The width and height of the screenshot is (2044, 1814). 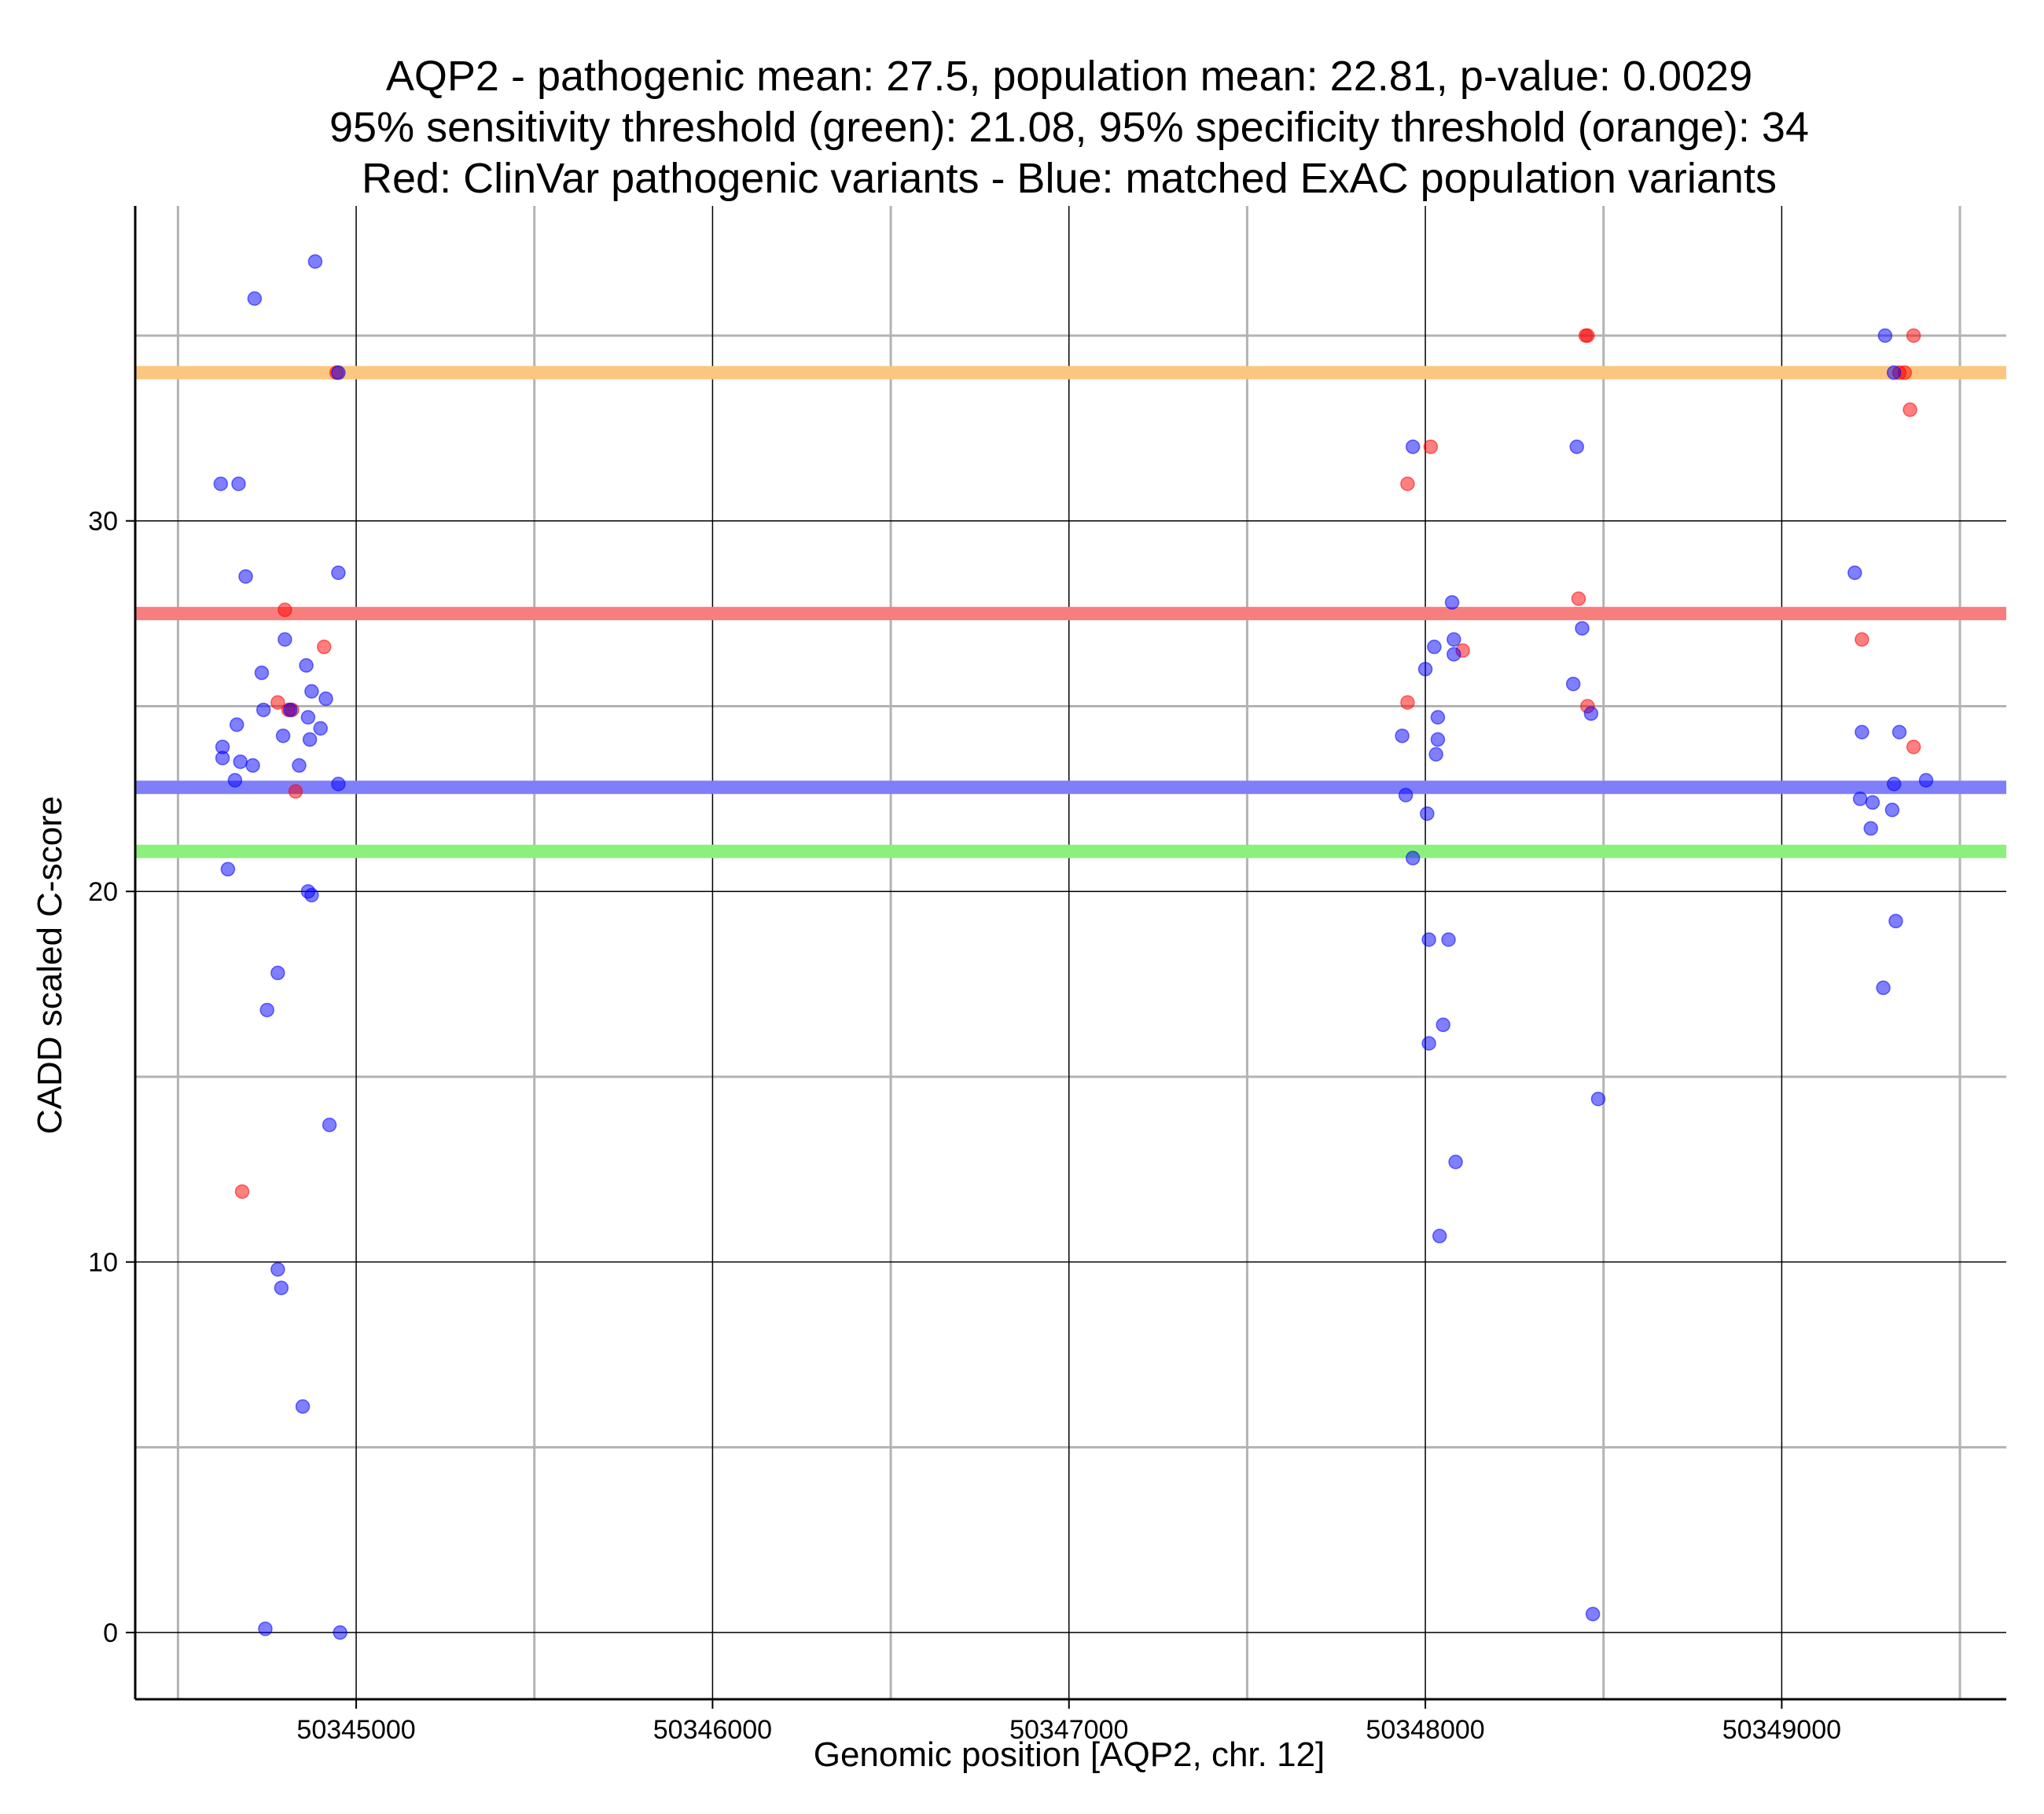 I want to click on x-tick-label: 50346000, so click(x=713, y=1730).